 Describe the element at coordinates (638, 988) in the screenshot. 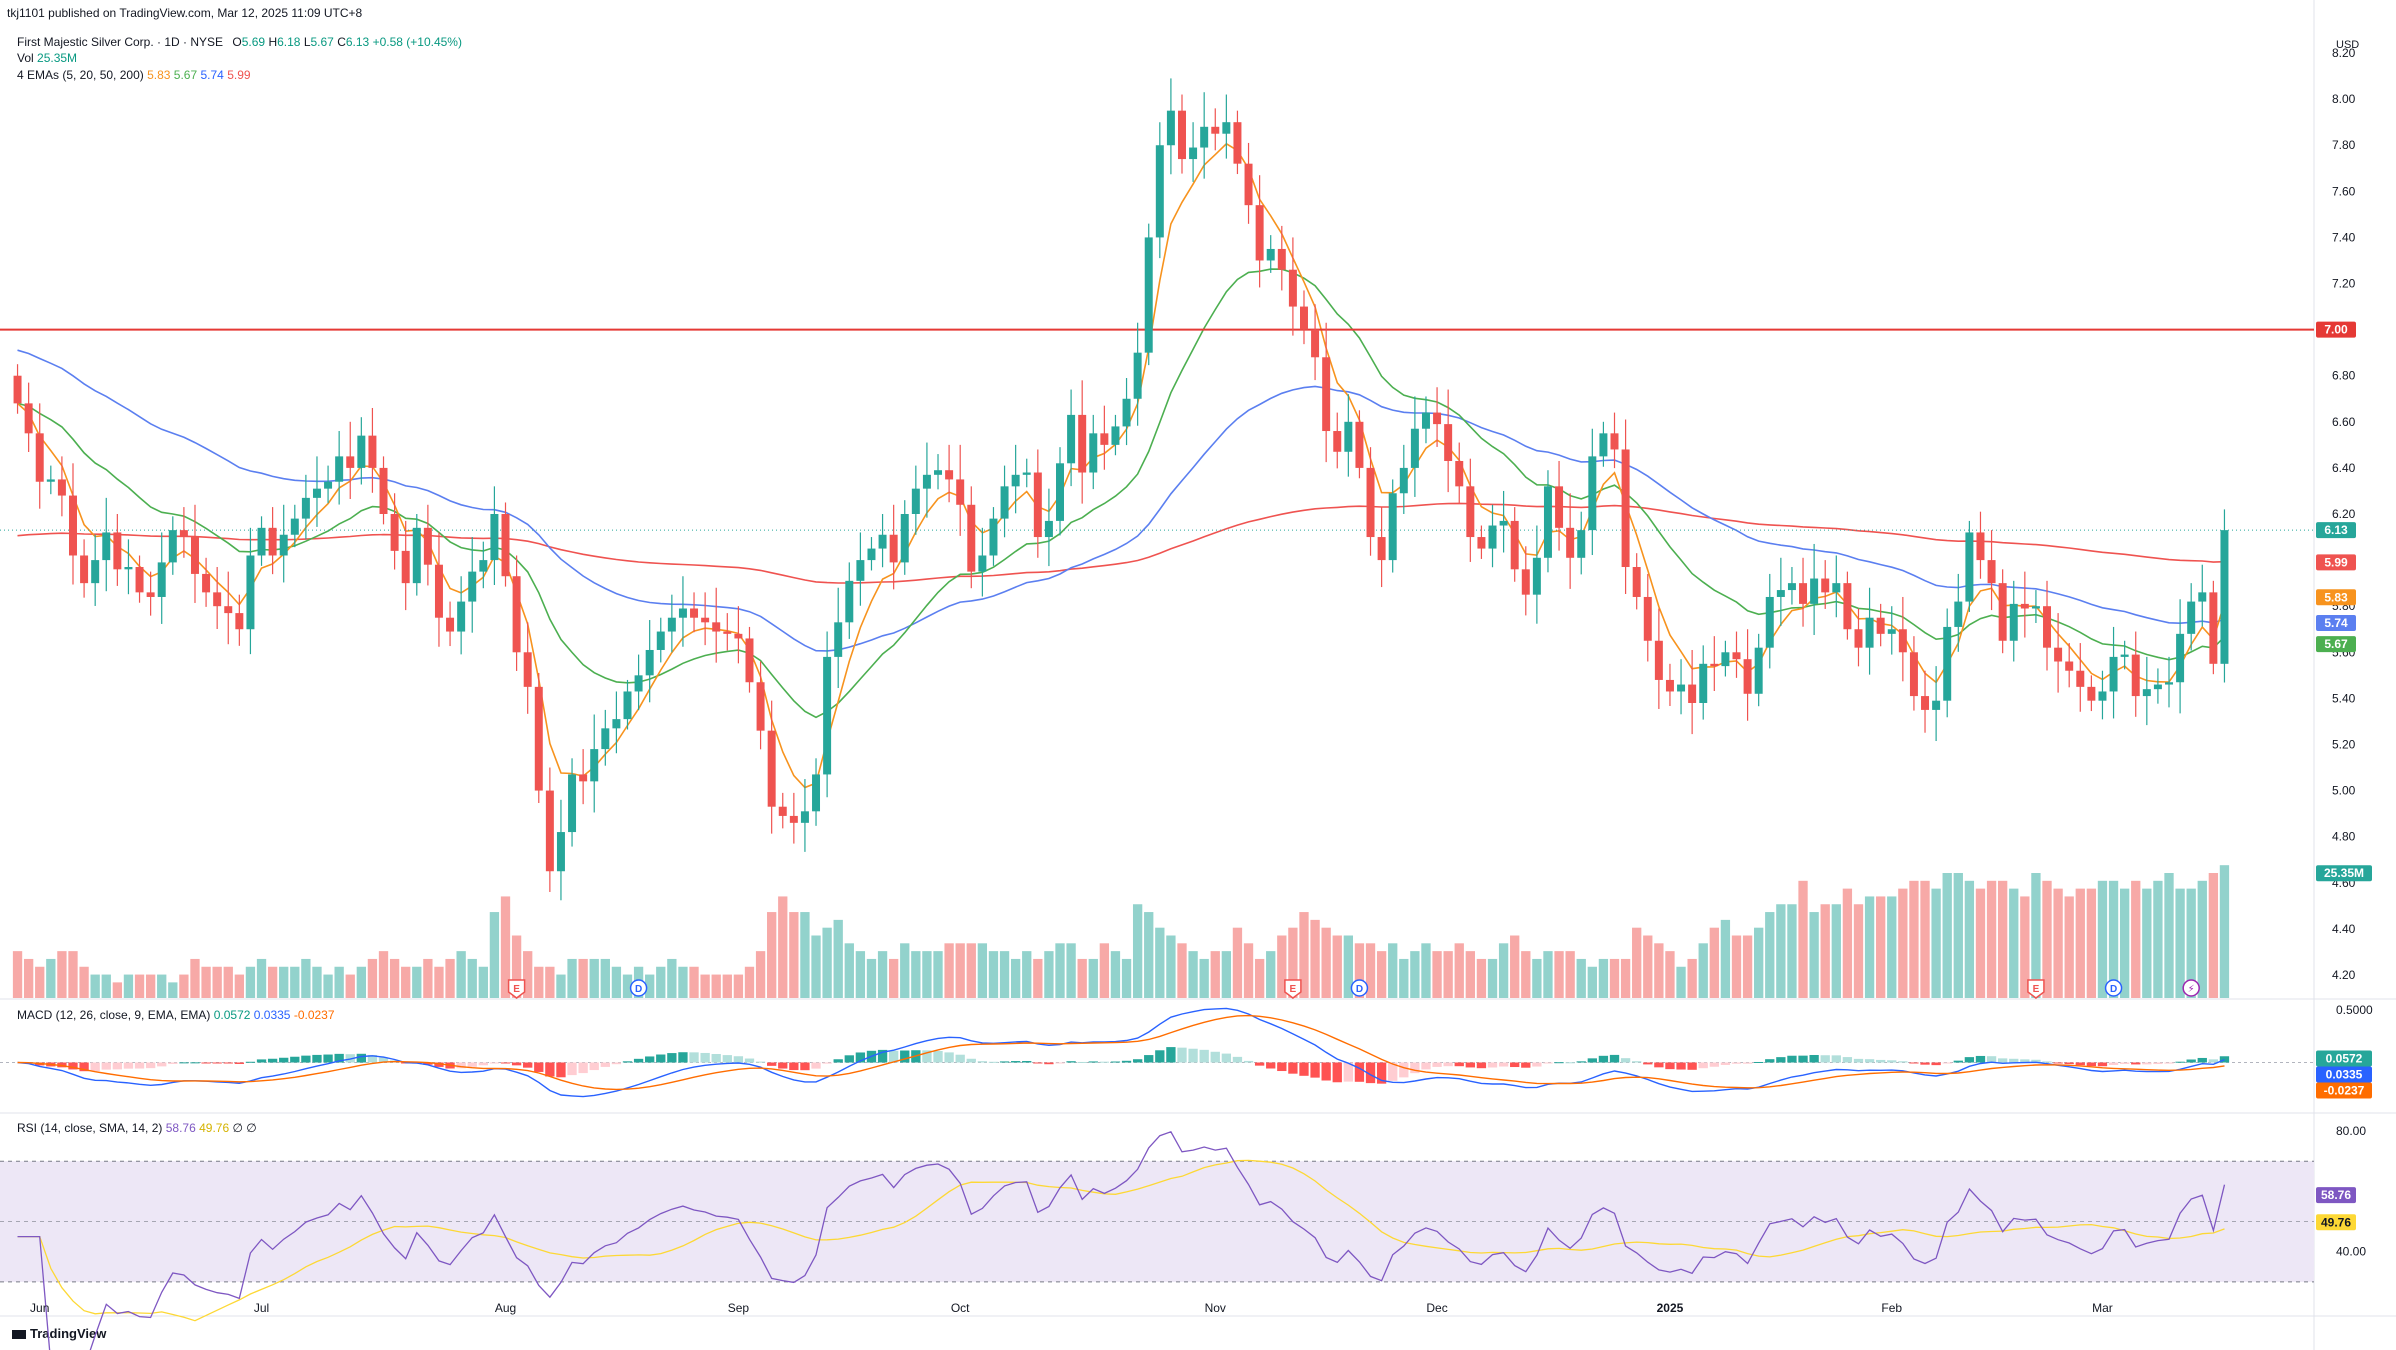

I see `dividend-marker` at that location.